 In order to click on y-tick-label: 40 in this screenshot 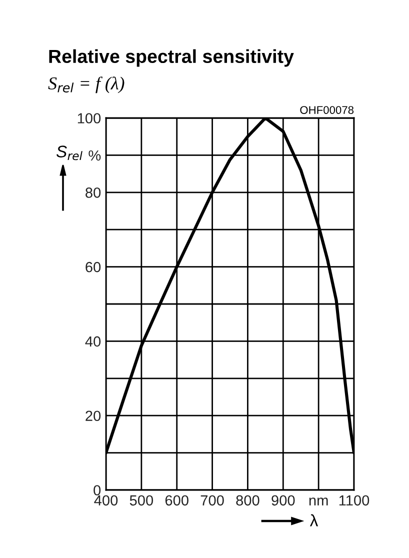, I will do `click(93, 341)`.